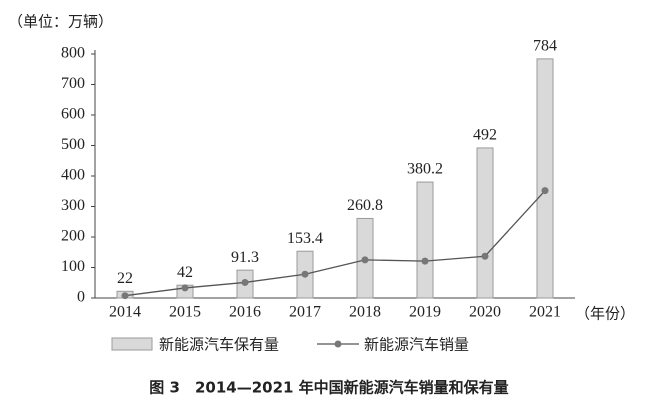 This screenshot has width=659, height=414. I want to click on data-label: 260.8, so click(365, 205).